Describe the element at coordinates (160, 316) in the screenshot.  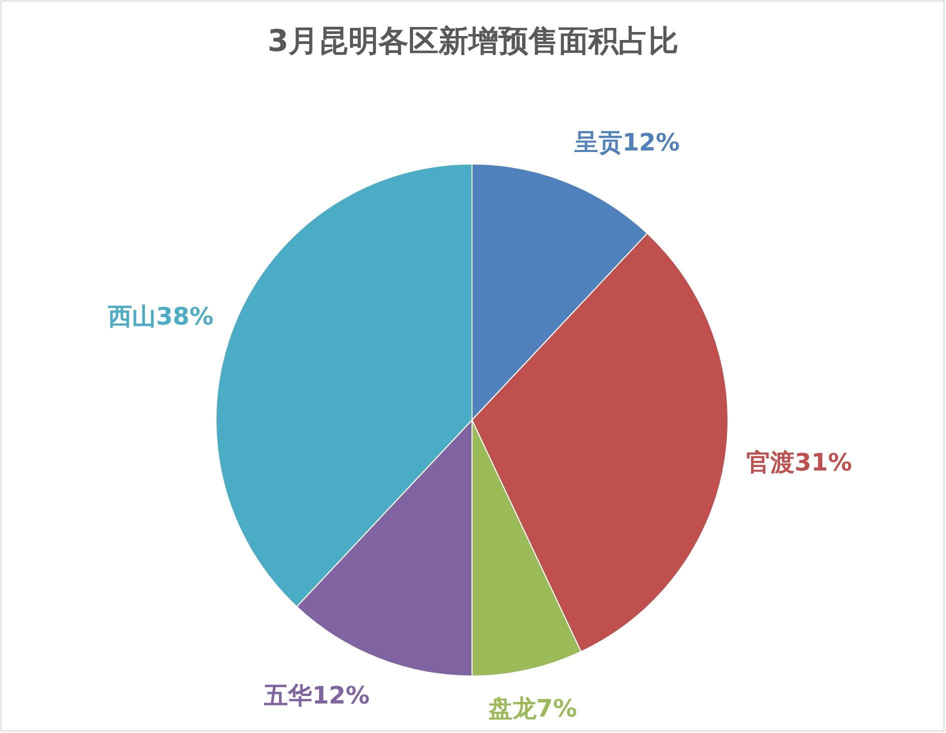
I see `slice-label: 西山38%` at that location.